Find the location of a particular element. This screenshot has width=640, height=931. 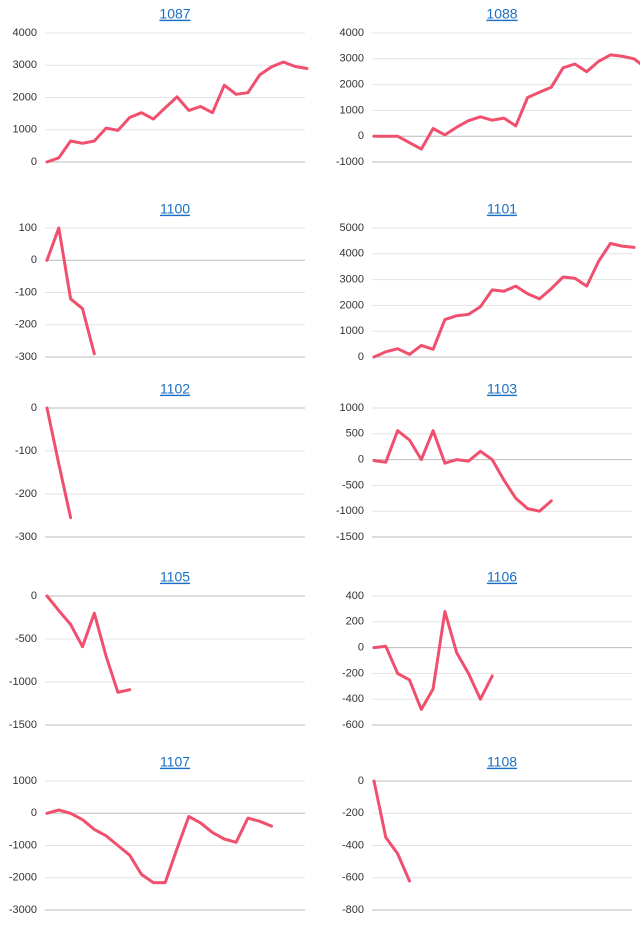

chart-title: 1087 is located at coordinates (174, 14).